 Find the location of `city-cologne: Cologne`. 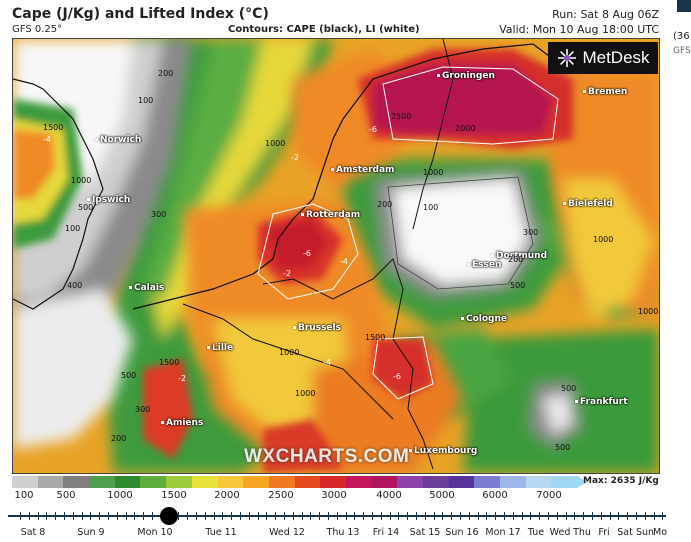

city-cologne: Cologne is located at coordinates (484, 319).